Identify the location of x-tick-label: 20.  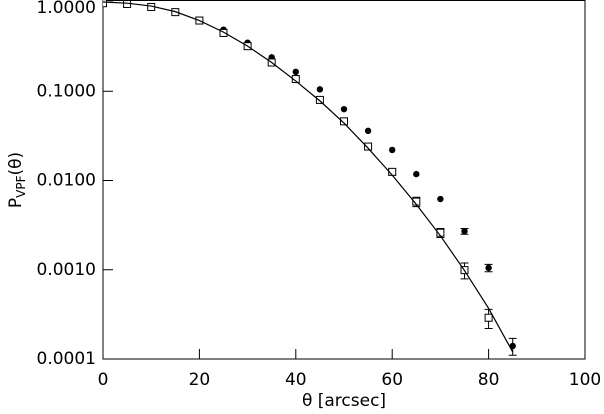
(200, 380).